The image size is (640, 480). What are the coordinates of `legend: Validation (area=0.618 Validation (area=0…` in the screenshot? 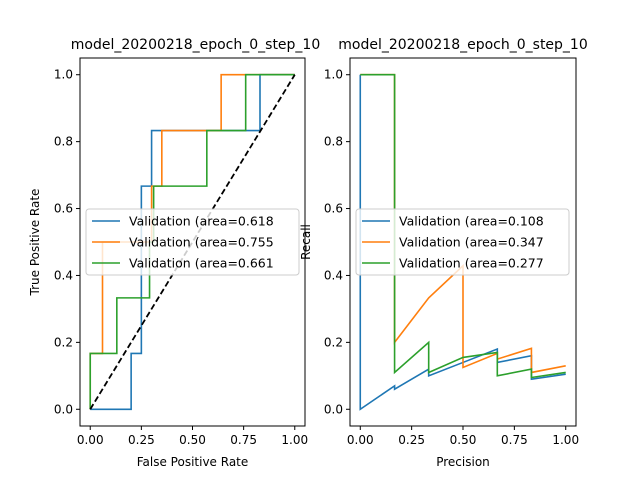 It's located at (192, 242).